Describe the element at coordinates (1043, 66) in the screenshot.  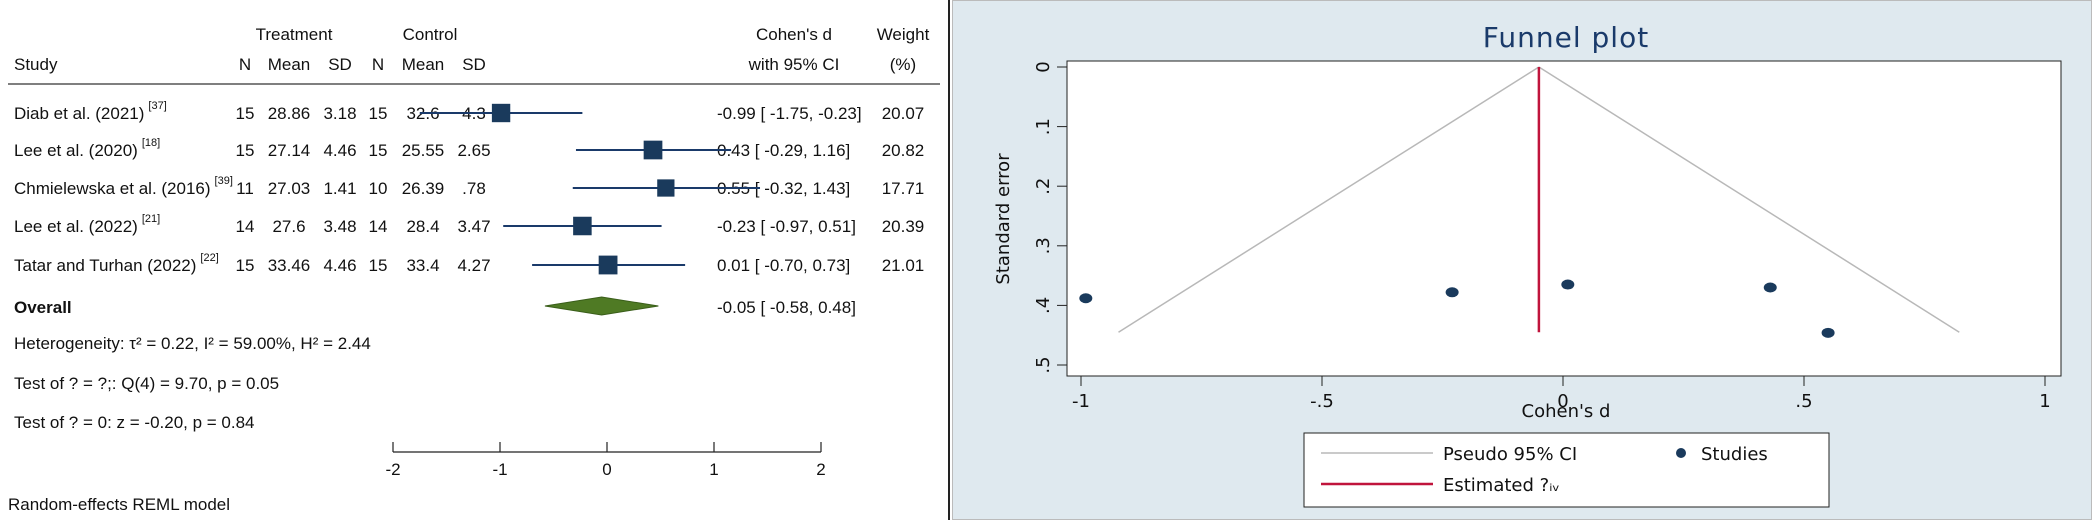
I see `y-axis-tick-label: 0` at that location.